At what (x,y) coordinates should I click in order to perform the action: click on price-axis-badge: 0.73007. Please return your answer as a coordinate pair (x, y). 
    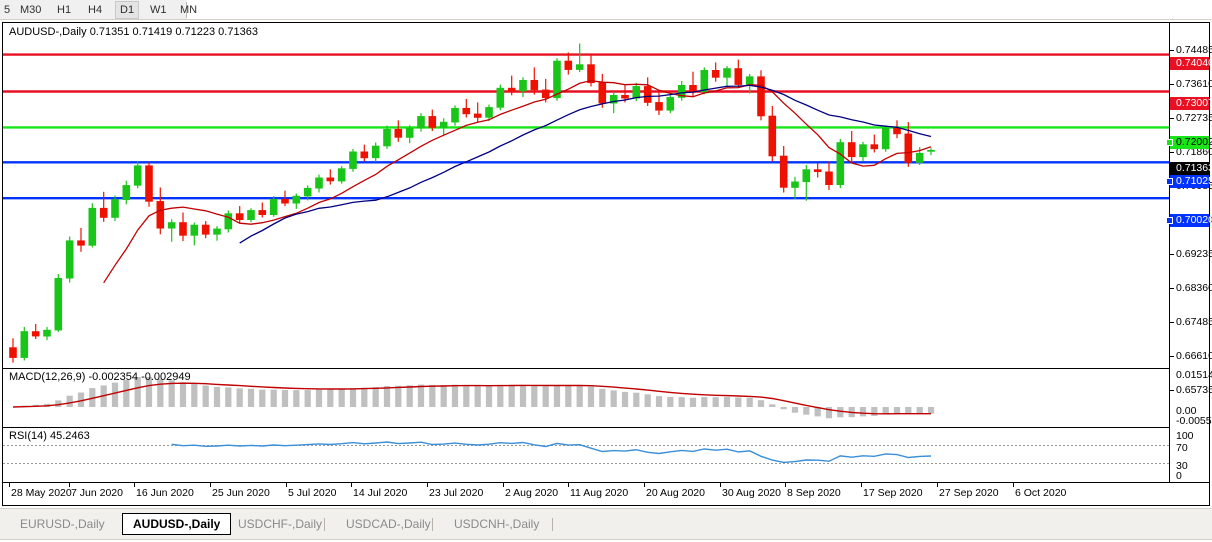
    Looking at the image, I should click on (1191, 103).